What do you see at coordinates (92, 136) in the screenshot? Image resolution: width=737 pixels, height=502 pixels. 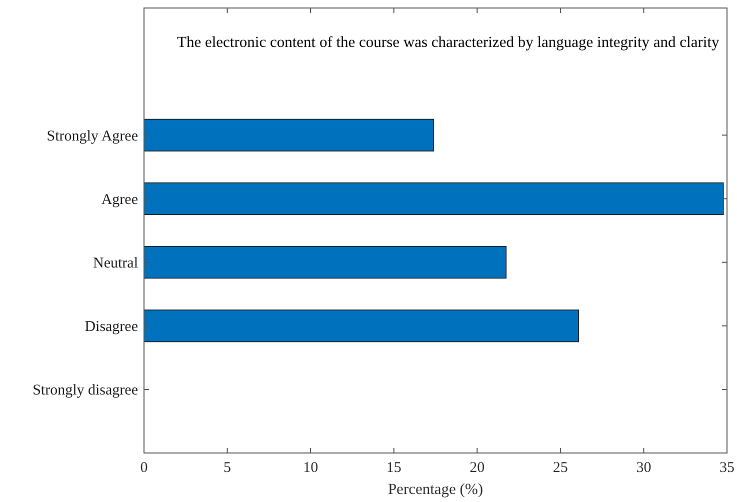 I see `y-tick-label: Strongly Agree` at bounding box center [92, 136].